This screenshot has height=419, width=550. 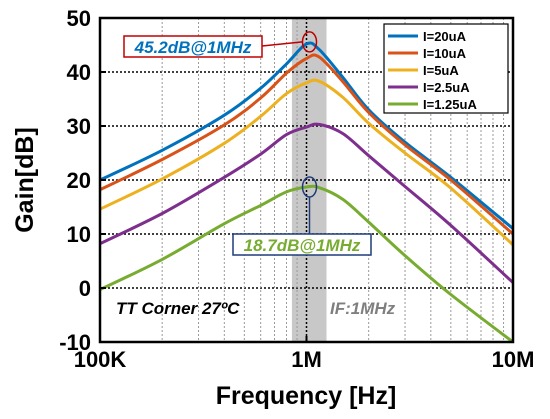 I want to click on legend-label-3: I=2.5uA, so click(x=446, y=87).